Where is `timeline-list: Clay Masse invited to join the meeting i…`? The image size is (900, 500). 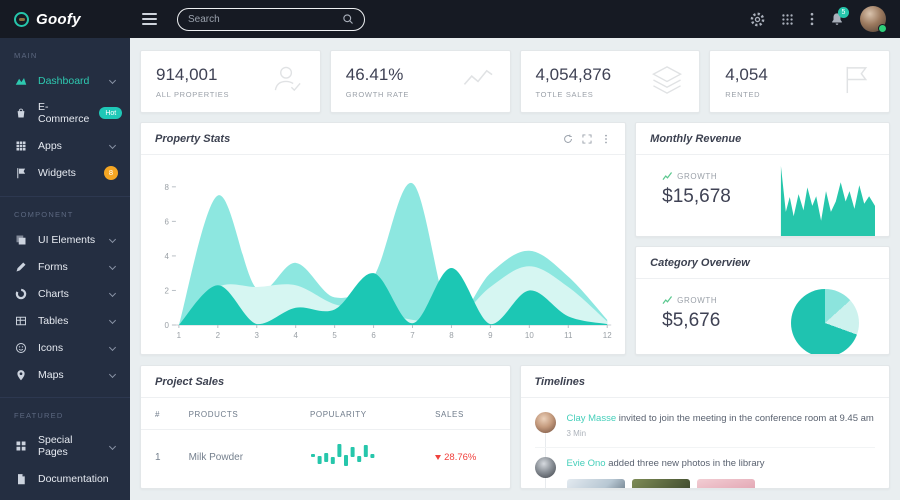
timeline-list: Clay Masse invited to join the meeting i… is located at coordinates (705, 443).